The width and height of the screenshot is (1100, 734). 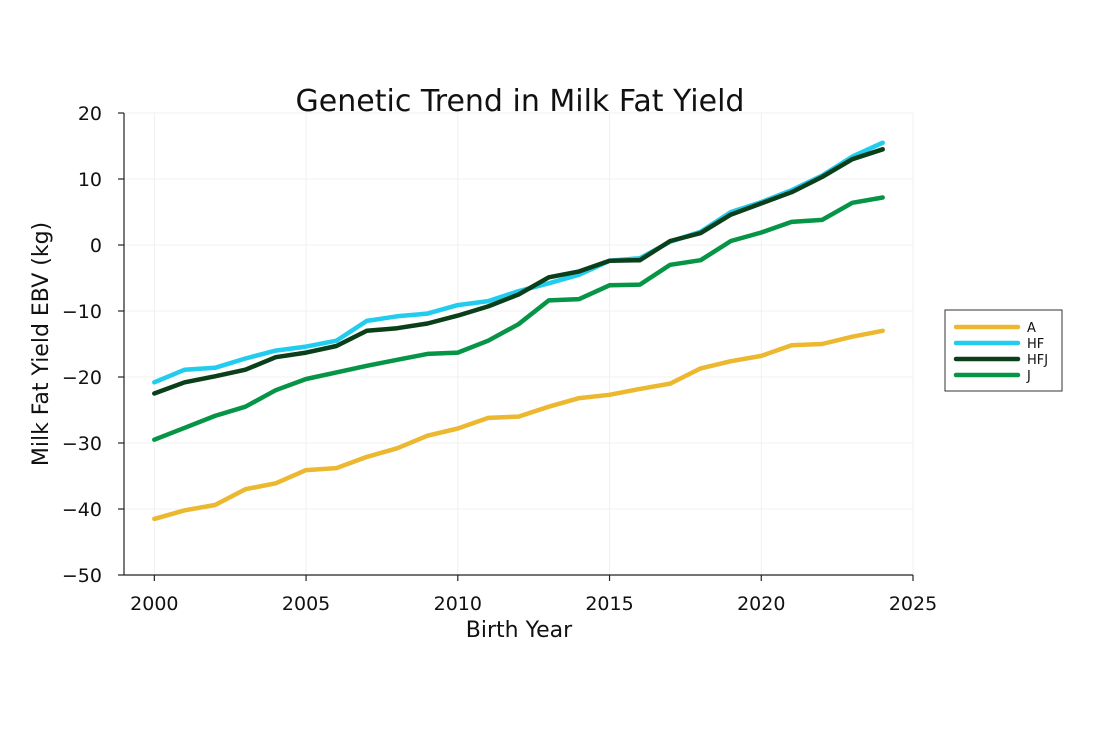 I want to click on x-tick-label-5: 2025, so click(x=913, y=604).